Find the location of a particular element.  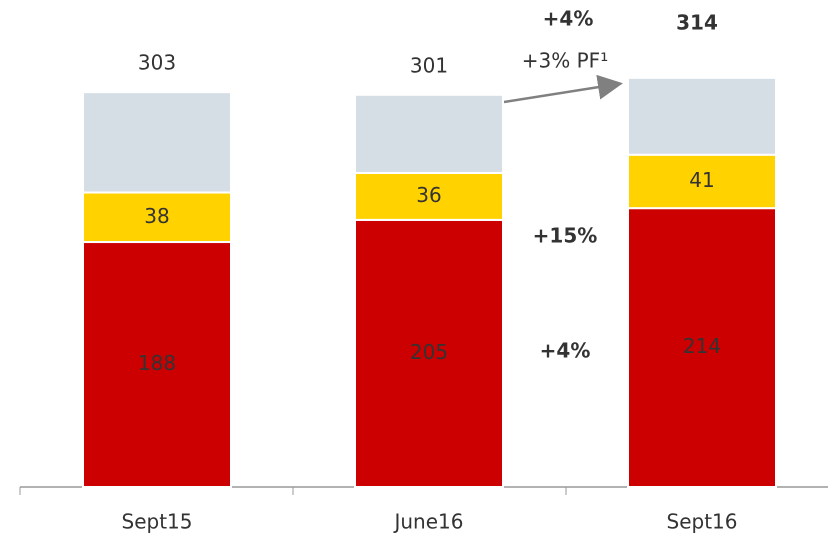

data-label: 214 is located at coordinates (702, 346).